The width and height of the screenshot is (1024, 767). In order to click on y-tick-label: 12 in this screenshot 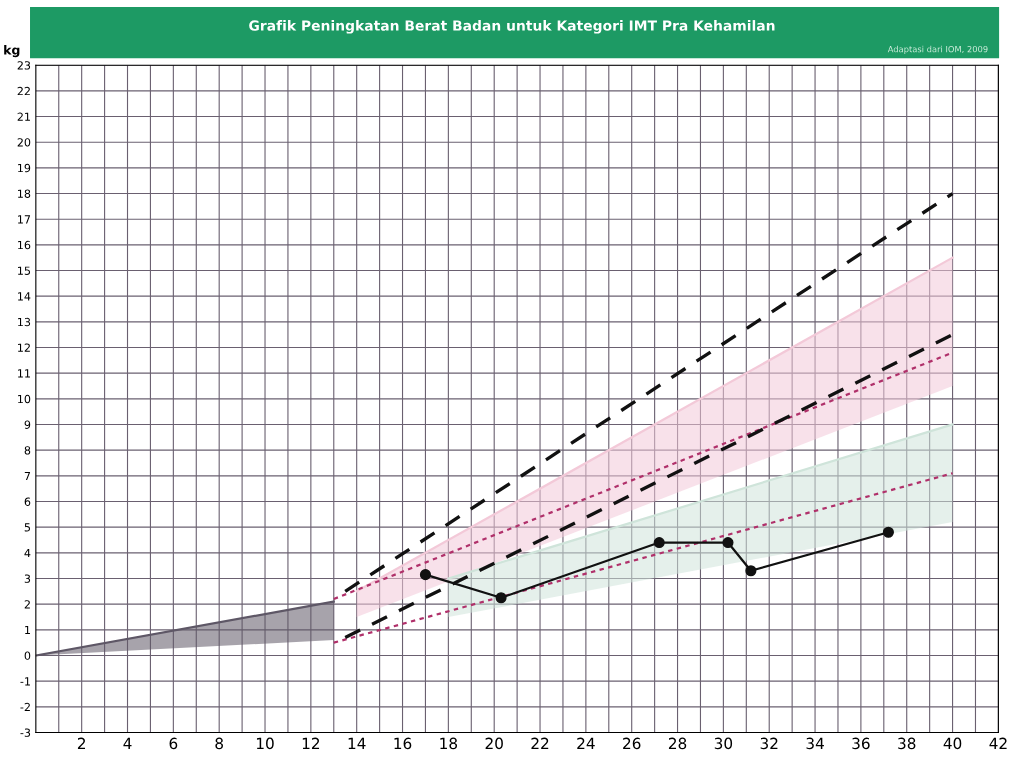, I will do `click(24, 347)`.